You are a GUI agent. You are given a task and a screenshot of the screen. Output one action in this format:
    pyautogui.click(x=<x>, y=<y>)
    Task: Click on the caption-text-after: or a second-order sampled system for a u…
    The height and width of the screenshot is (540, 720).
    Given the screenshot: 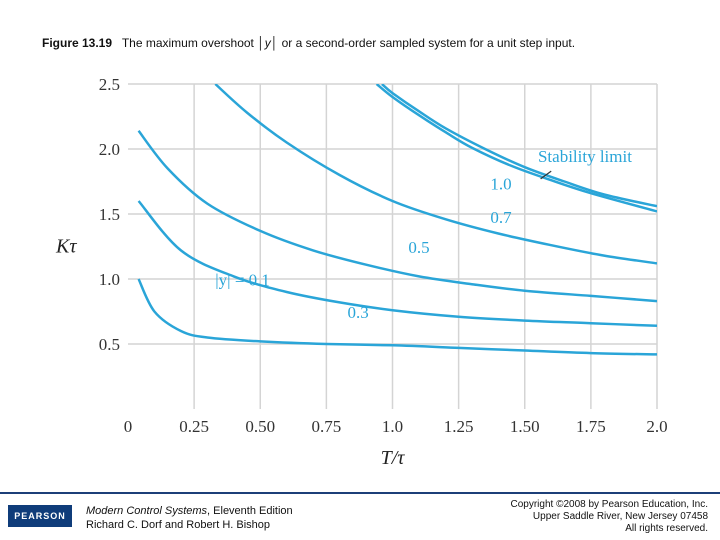 What is the action you would take?
    pyautogui.click(x=428, y=43)
    